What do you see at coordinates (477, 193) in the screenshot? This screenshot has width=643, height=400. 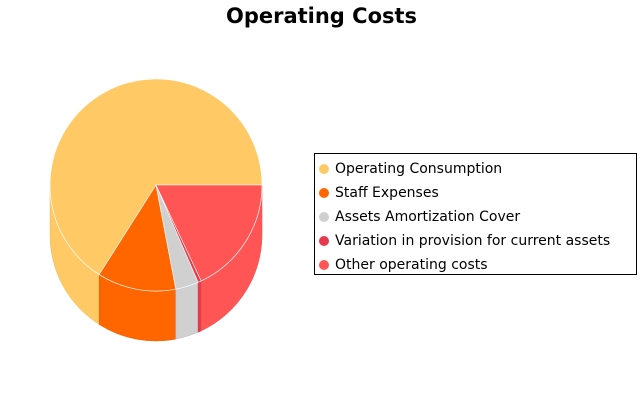 I see `legend-item-staff-expenses: Staff Expenses` at bounding box center [477, 193].